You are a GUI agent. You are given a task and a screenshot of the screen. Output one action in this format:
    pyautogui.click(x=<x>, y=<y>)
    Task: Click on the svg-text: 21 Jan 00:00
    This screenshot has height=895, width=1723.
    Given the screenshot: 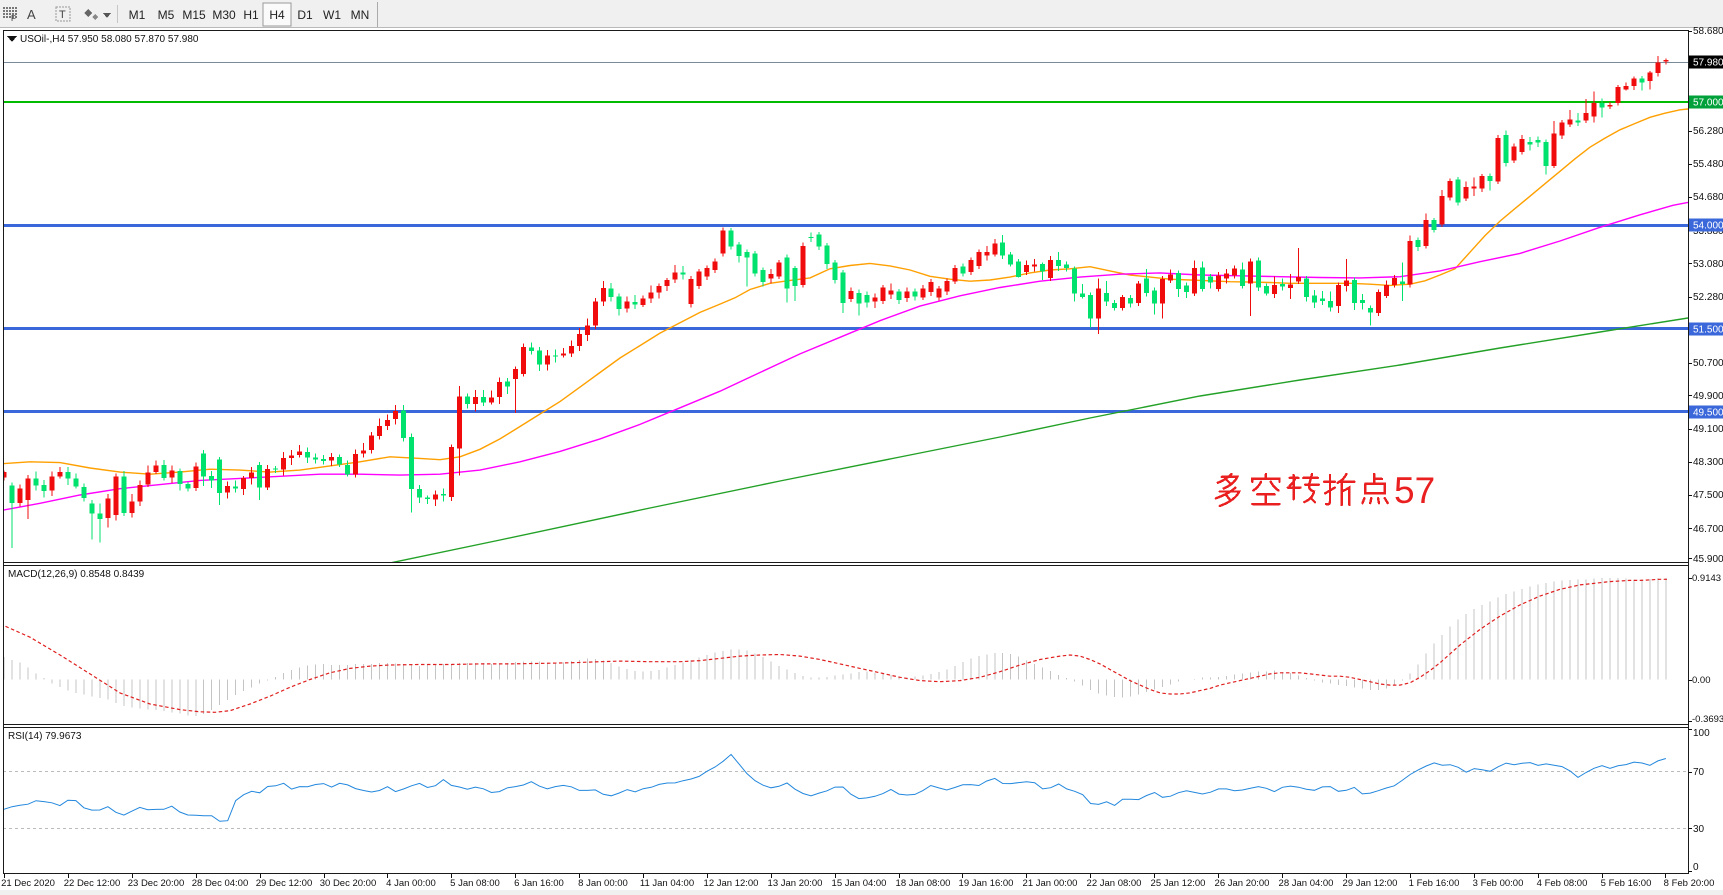 What is the action you would take?
    pyautogui.click(x=1050, y=883)
    